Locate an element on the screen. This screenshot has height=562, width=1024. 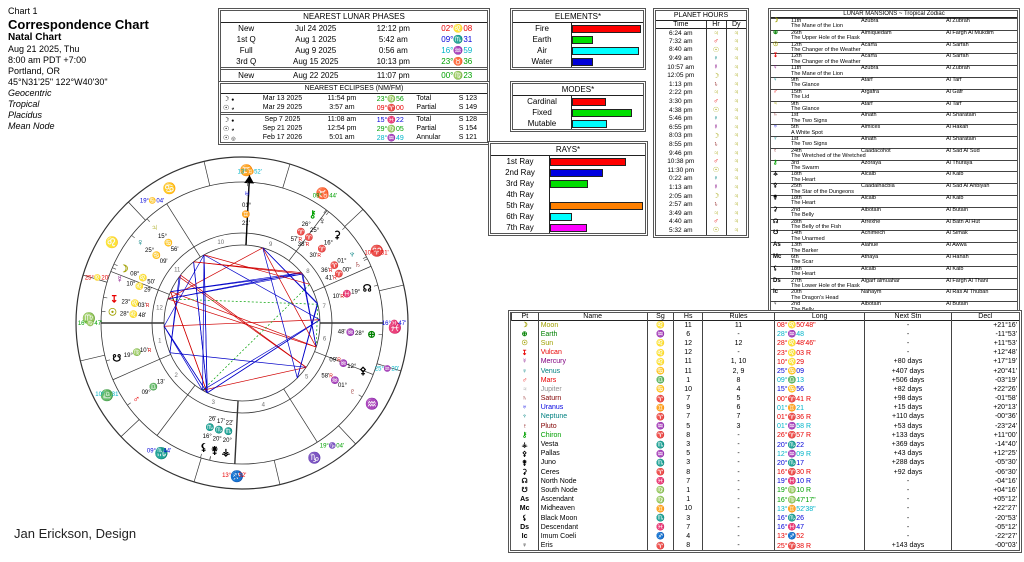
planet-longitude: 01°♒58 R is located at coordinates (819, 426).